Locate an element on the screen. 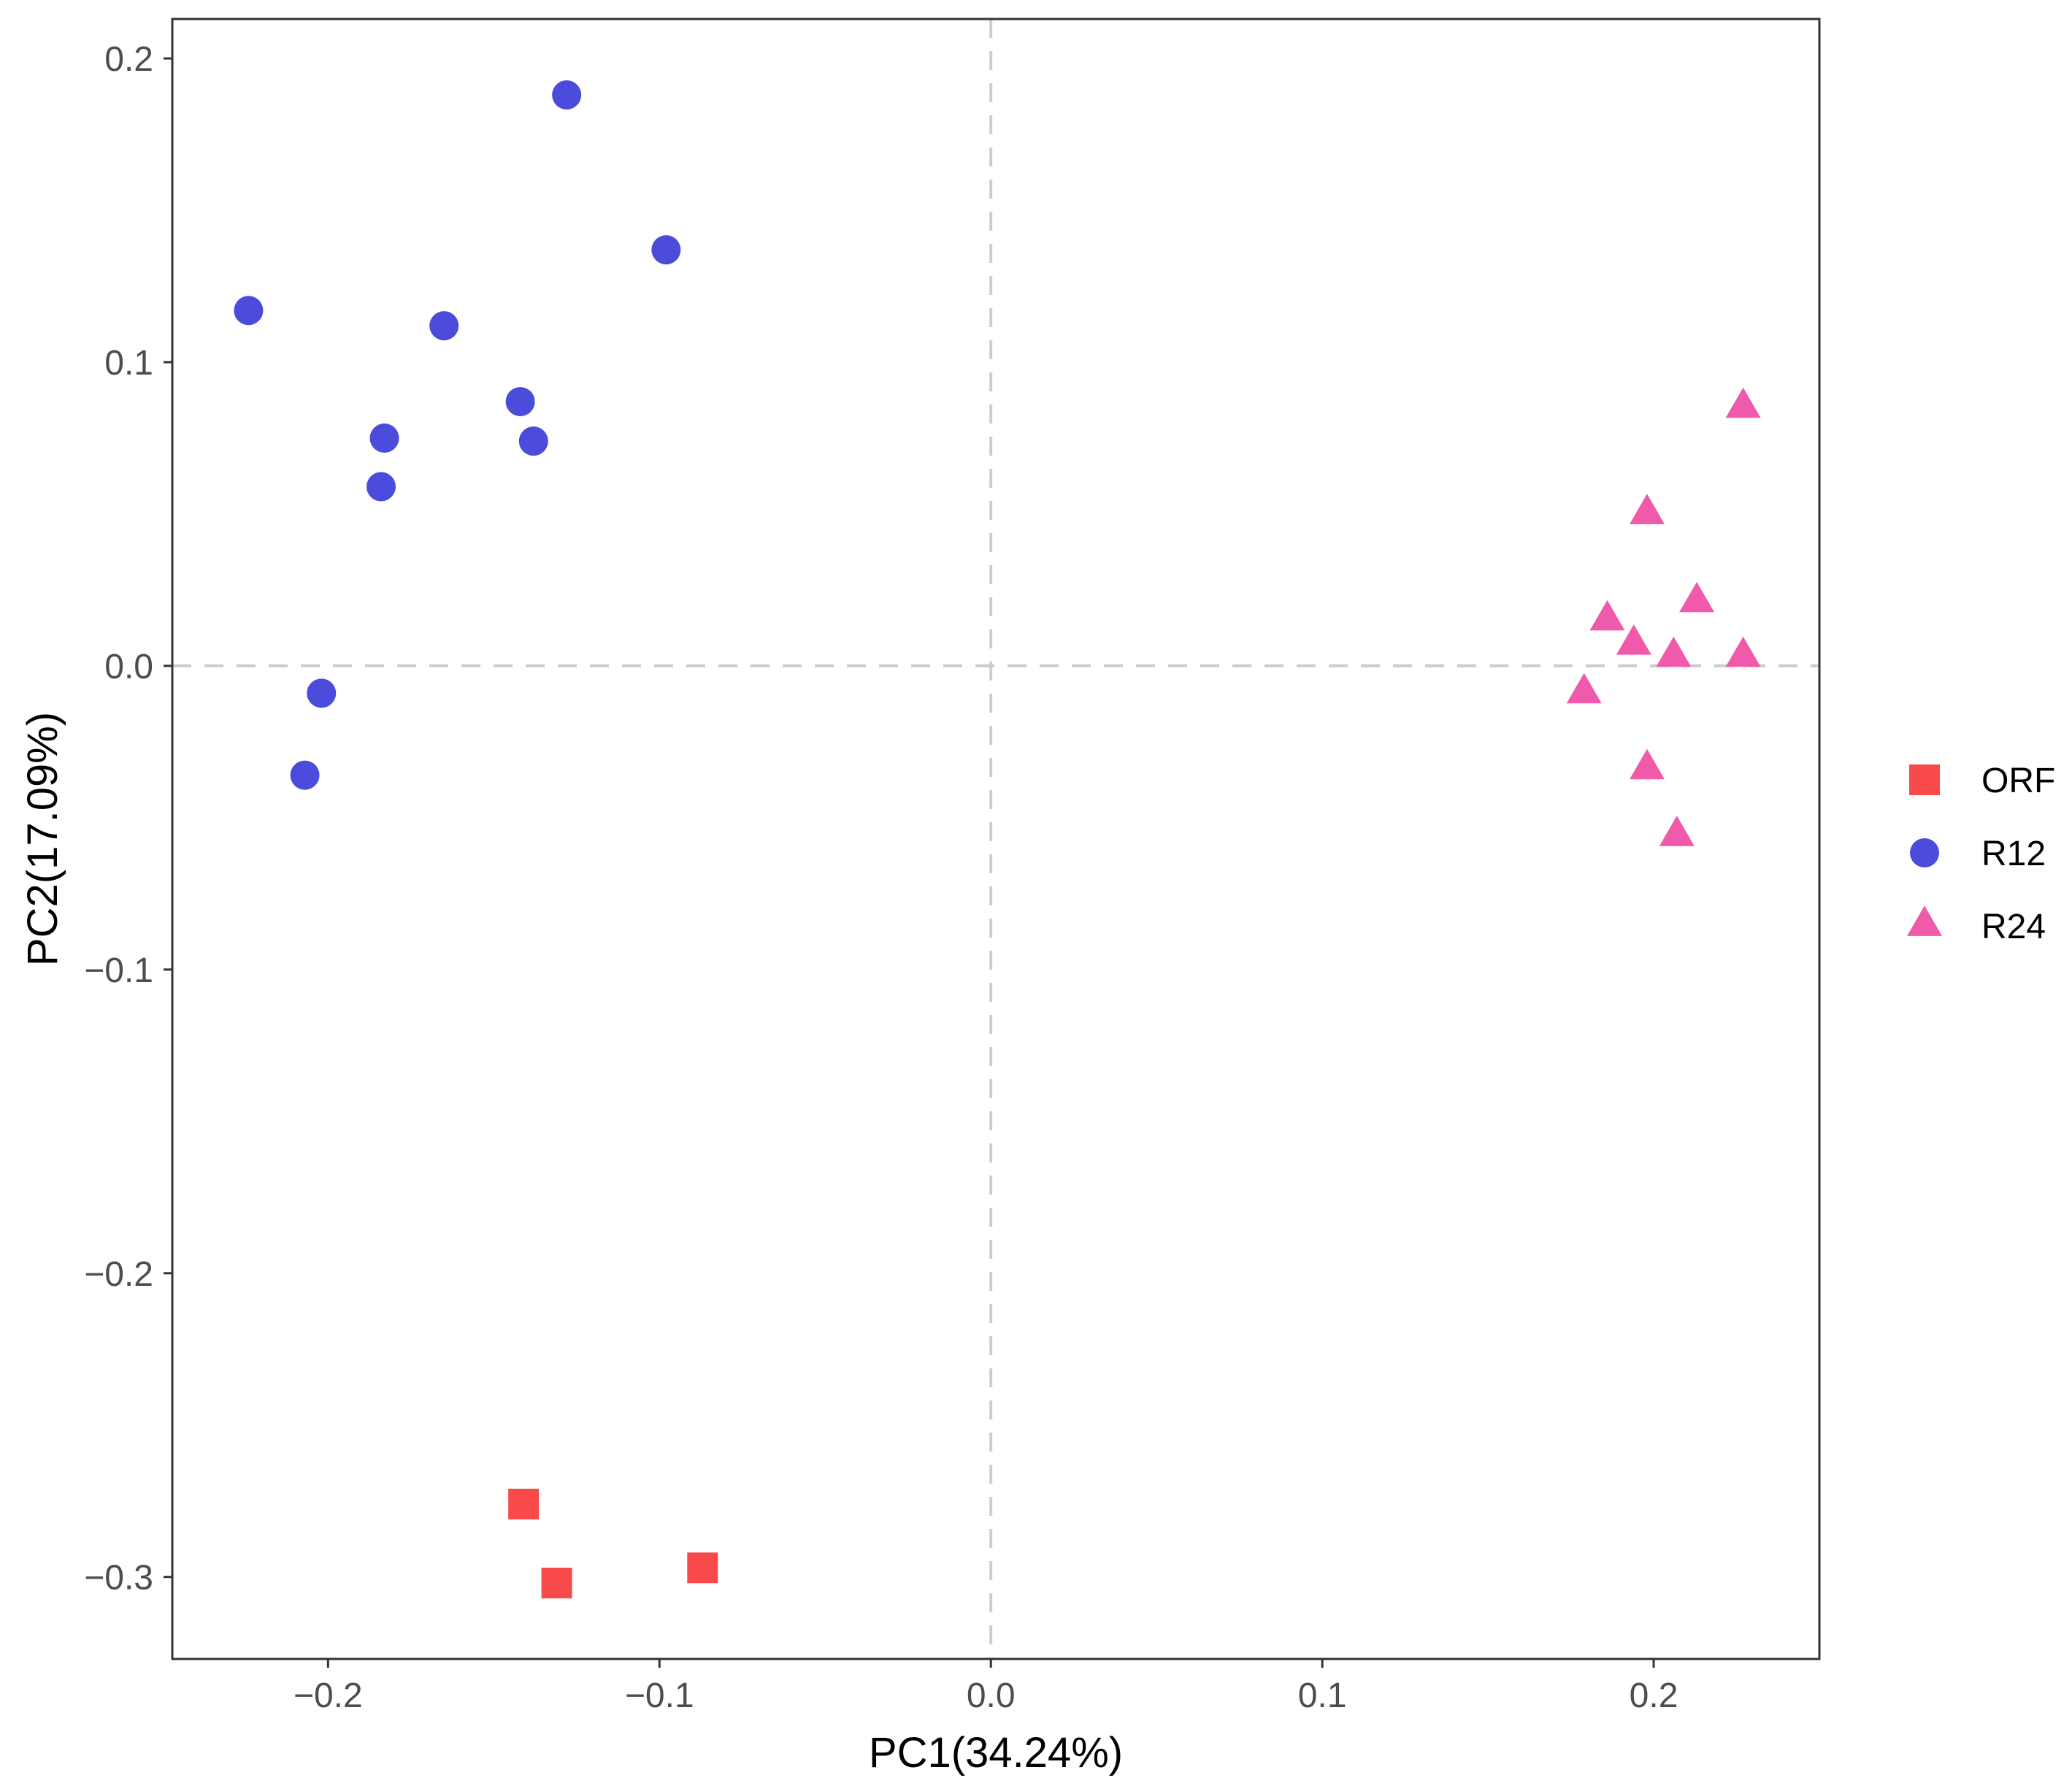 This screenshot has height=1786, width=2072. x-tick-label: 0.1 is located at coordinates (1322, 1696).